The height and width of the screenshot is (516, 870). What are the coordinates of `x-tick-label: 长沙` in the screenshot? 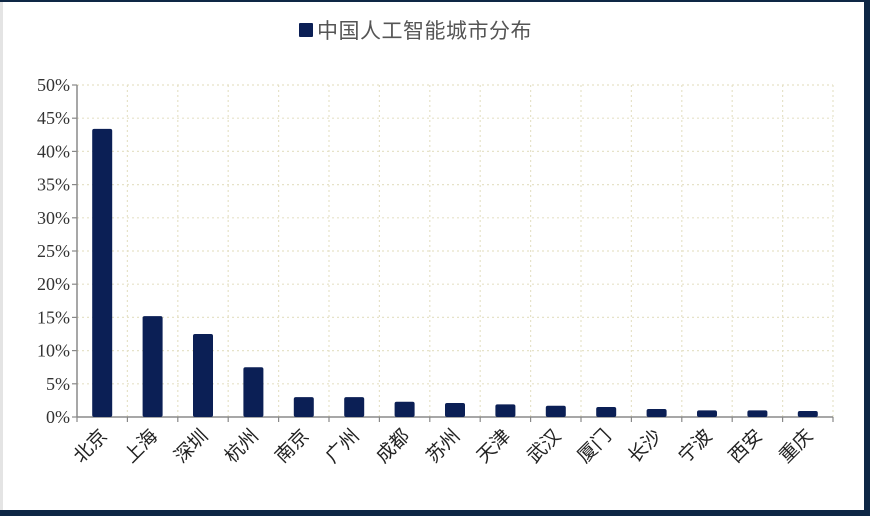 It's located at (645, 446).